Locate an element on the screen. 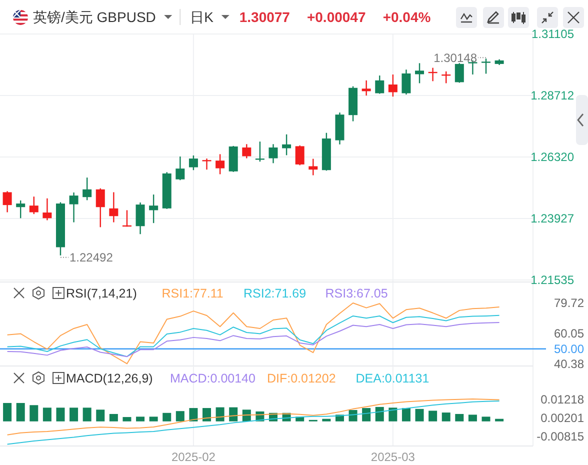 This screenshot has height=465, width=588. text: +0.04% is located at coordinates (407, 16).